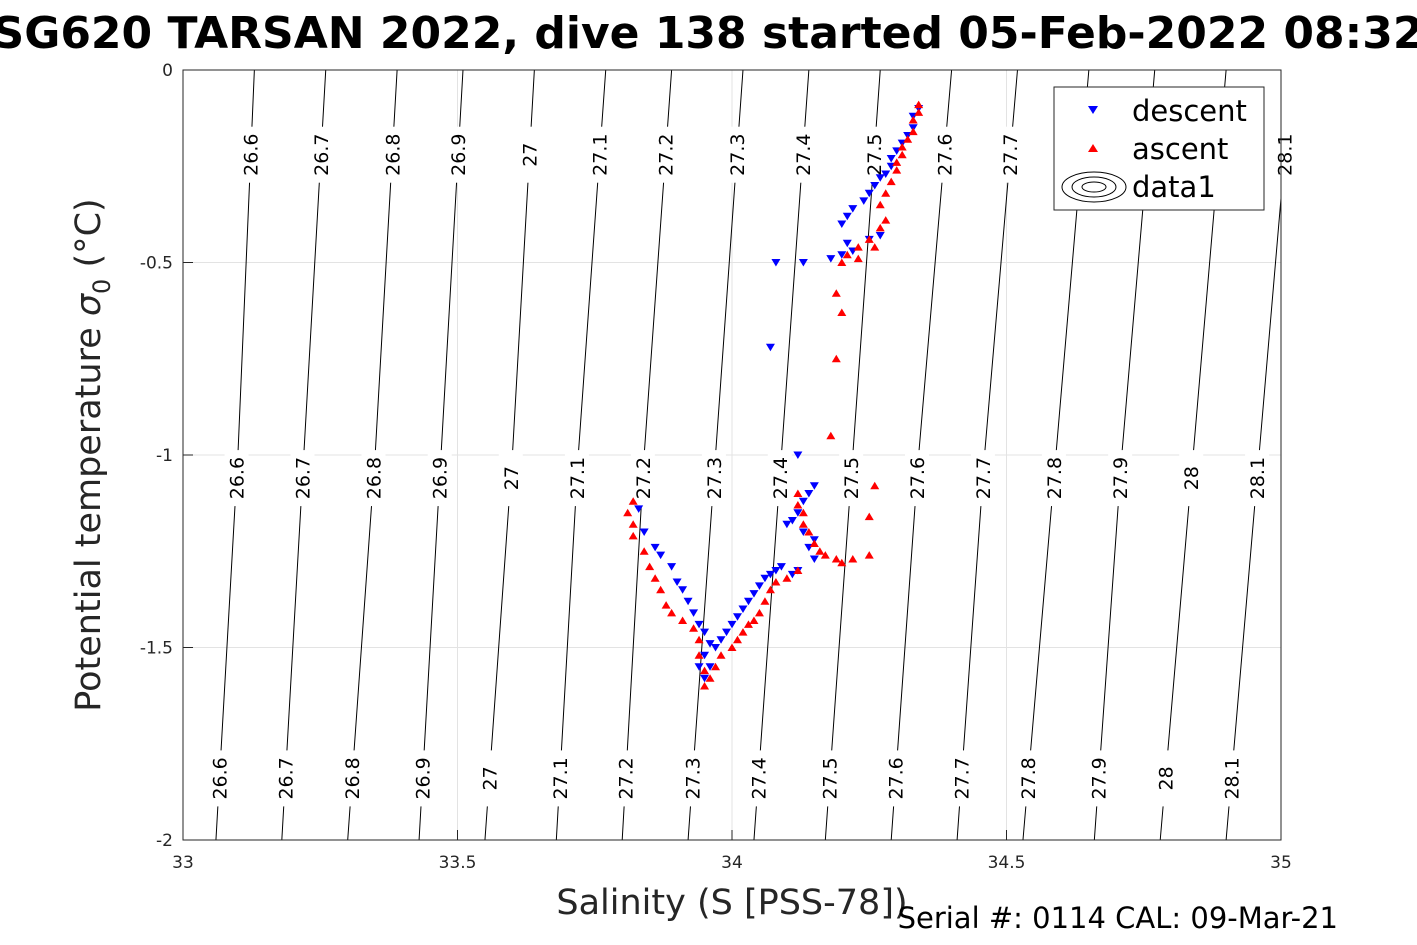 This screenshot has width=1417, height=945. Describe the element at coordinates (164, 456) in the screenshot. I see `y-tick-label-2: -1` at that location.